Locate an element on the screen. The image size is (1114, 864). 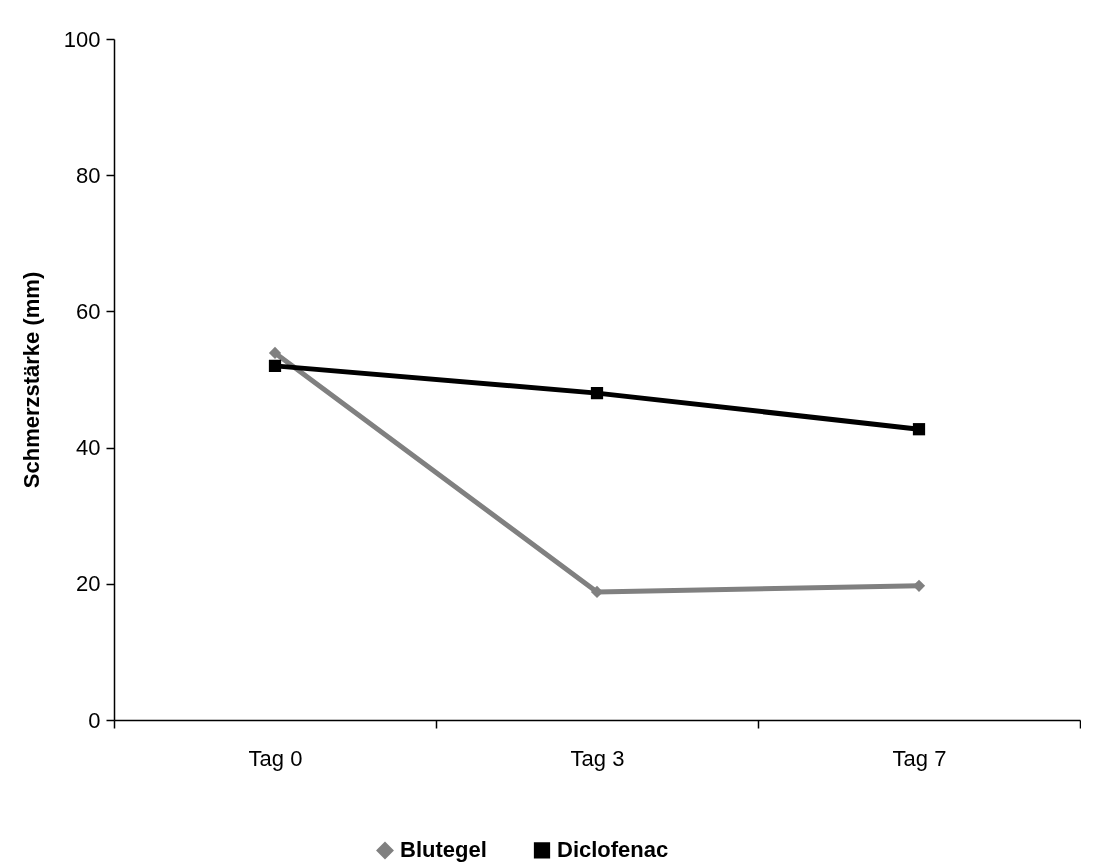
y-tick-label: 20 is located at coordinates (88, 584).